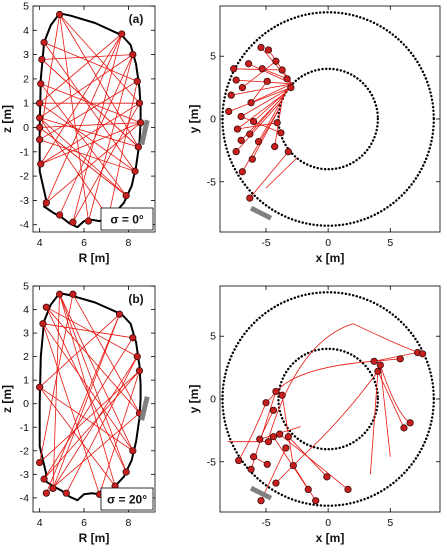 The image size is (447, 559). What do you see at coordinates (24, 498) in the screenshot?
I see `y-tick-label: -4` at bounding box center [24, 498].